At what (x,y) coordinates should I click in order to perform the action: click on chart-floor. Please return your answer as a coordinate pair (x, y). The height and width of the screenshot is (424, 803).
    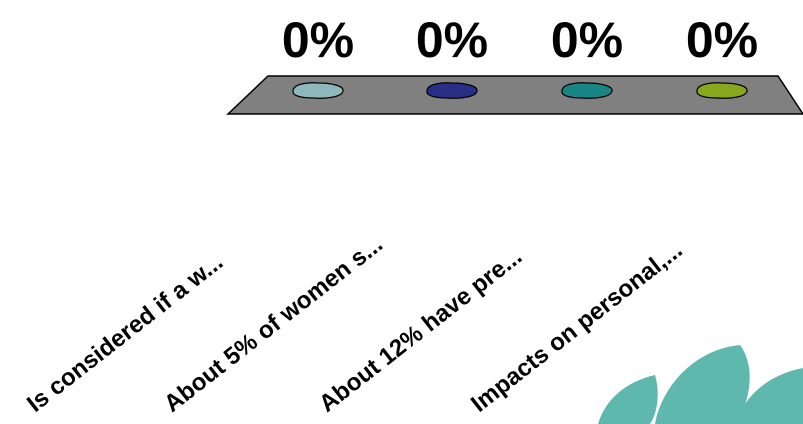
    Looking at the image, I should click on (514, 95).